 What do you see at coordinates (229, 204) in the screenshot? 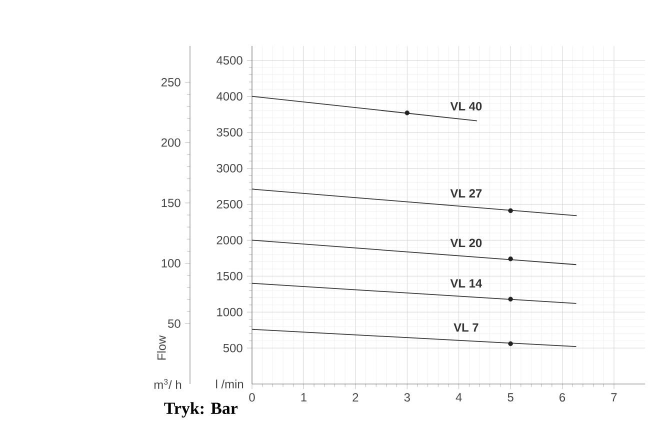
I see `y-tick-label: 2500` at bounding box center [229, 204].